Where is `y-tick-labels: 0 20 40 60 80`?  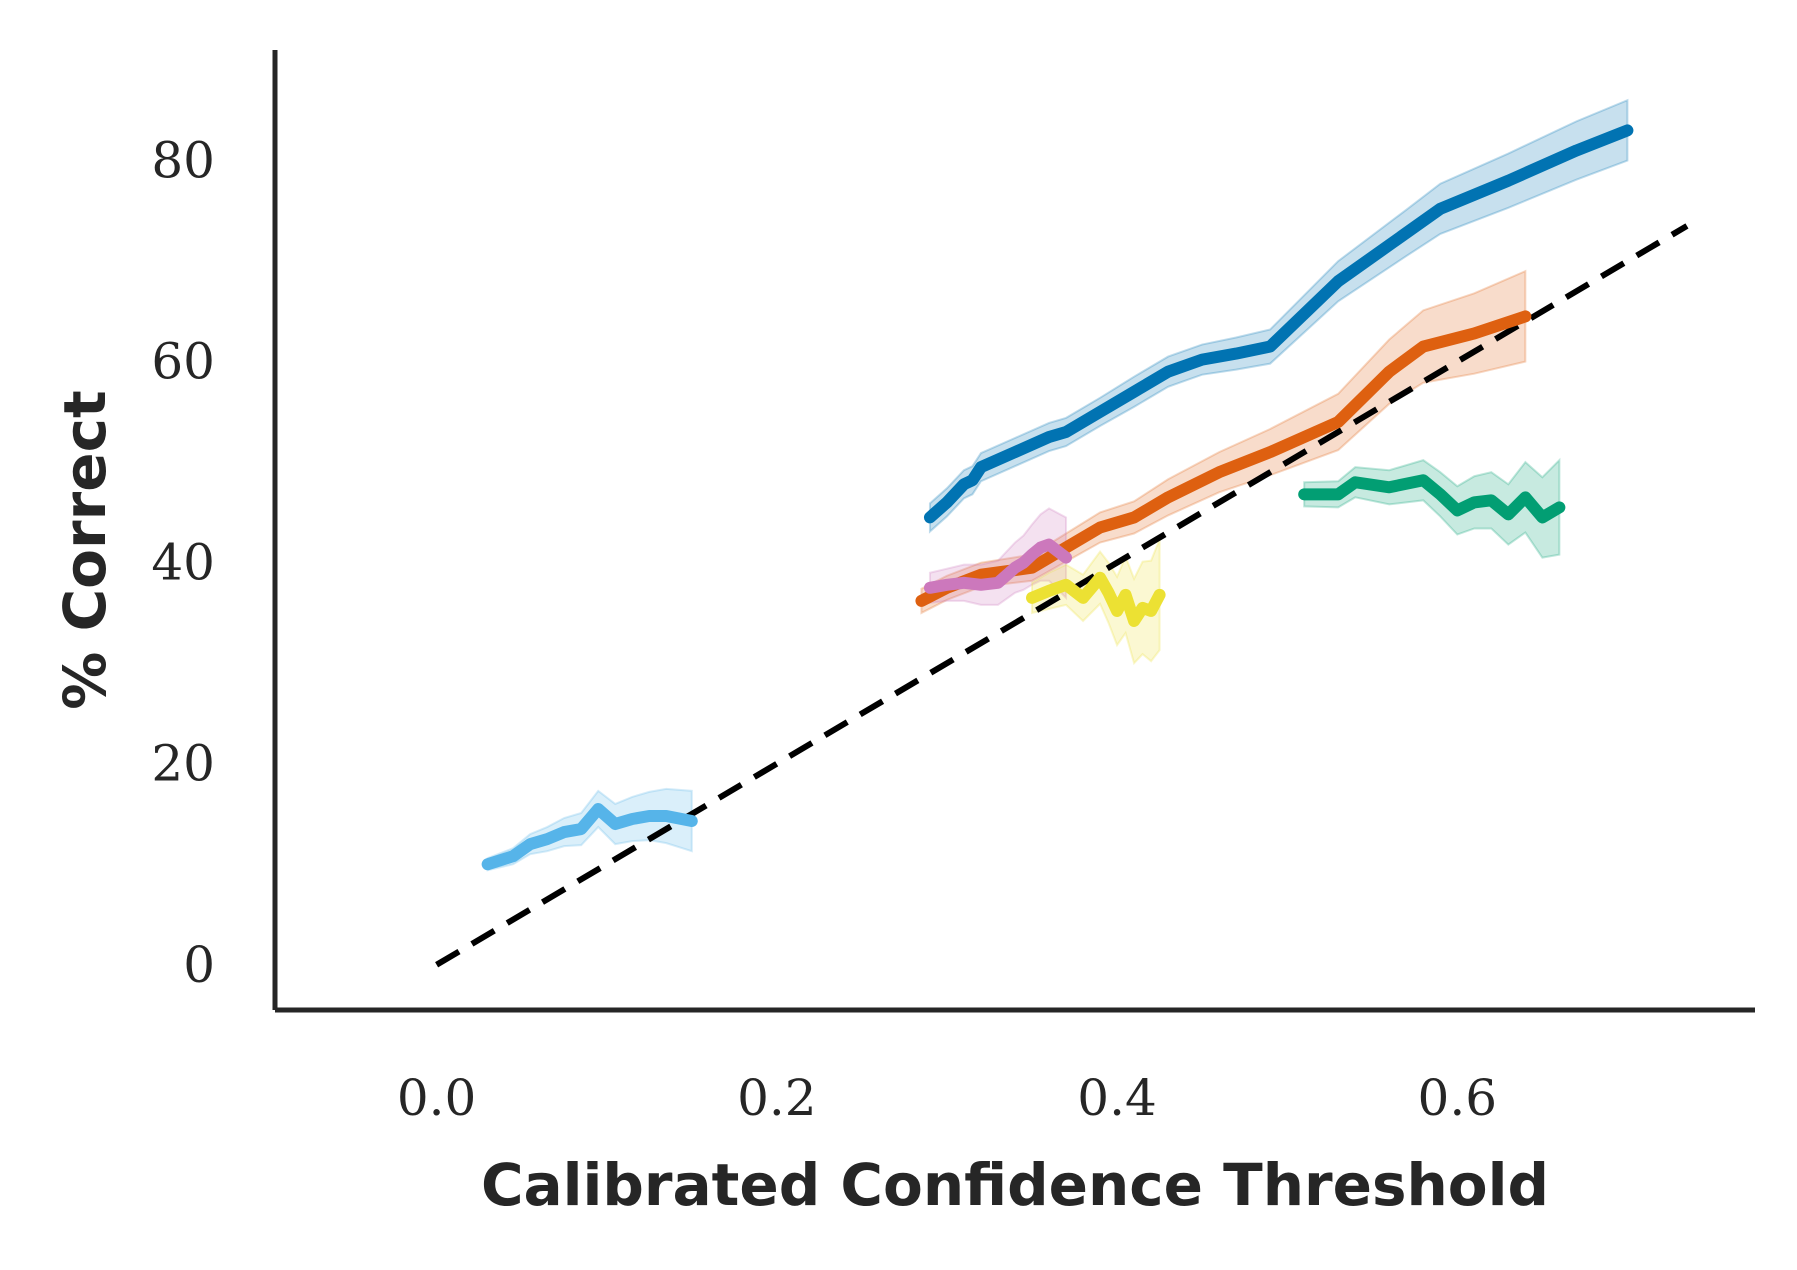
y-tick-labels: 0 20 40 60 80 is located at coordinates (183, 563).